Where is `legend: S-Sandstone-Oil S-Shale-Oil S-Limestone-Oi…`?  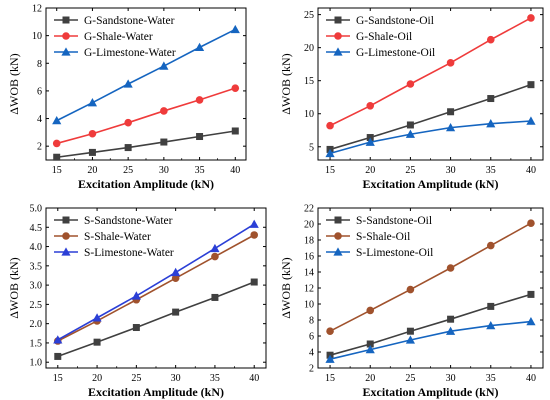 legend: S-Sandstone-Oil S-Shale-Oil S-Limestone-Oi… is located at coordinates (379, 237).